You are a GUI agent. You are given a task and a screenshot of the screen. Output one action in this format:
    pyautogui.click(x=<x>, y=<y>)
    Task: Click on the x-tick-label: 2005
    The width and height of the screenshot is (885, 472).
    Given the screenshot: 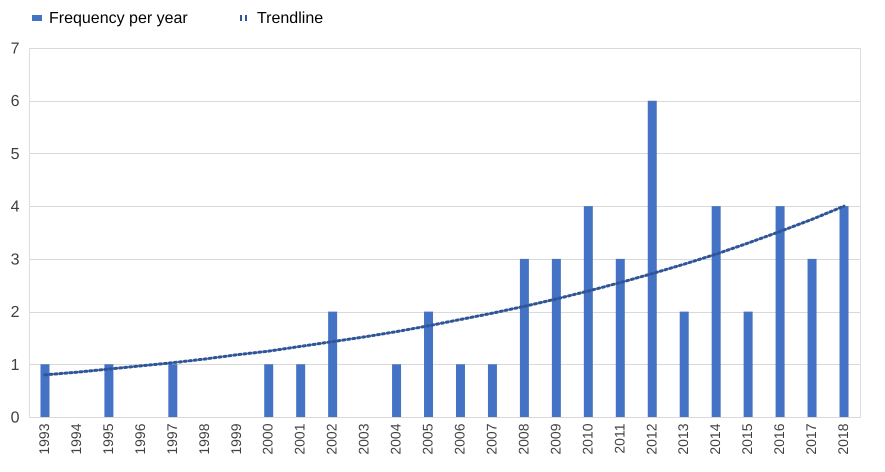 What is the action you would take?
    pyautogui.click(x=428, y=439)
    